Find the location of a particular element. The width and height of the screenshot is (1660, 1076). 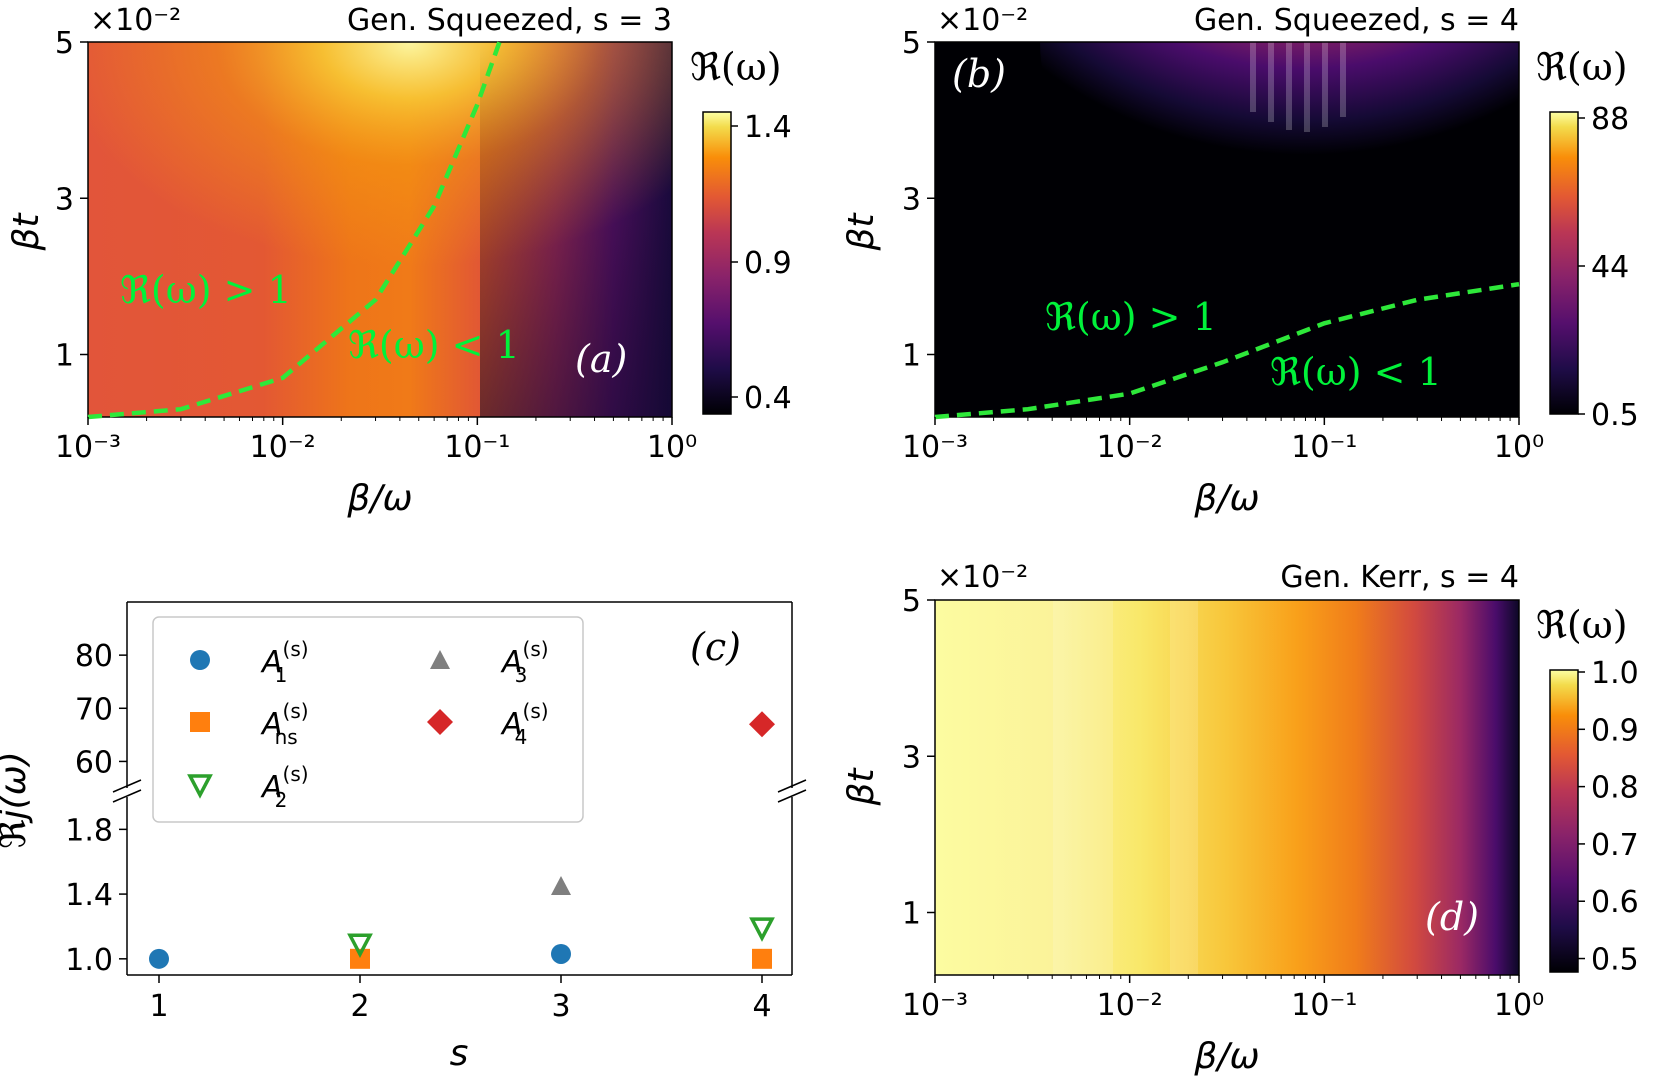

panel-d-colorbar-label: ℜ(ω) is located at coordinates (1582, 625).